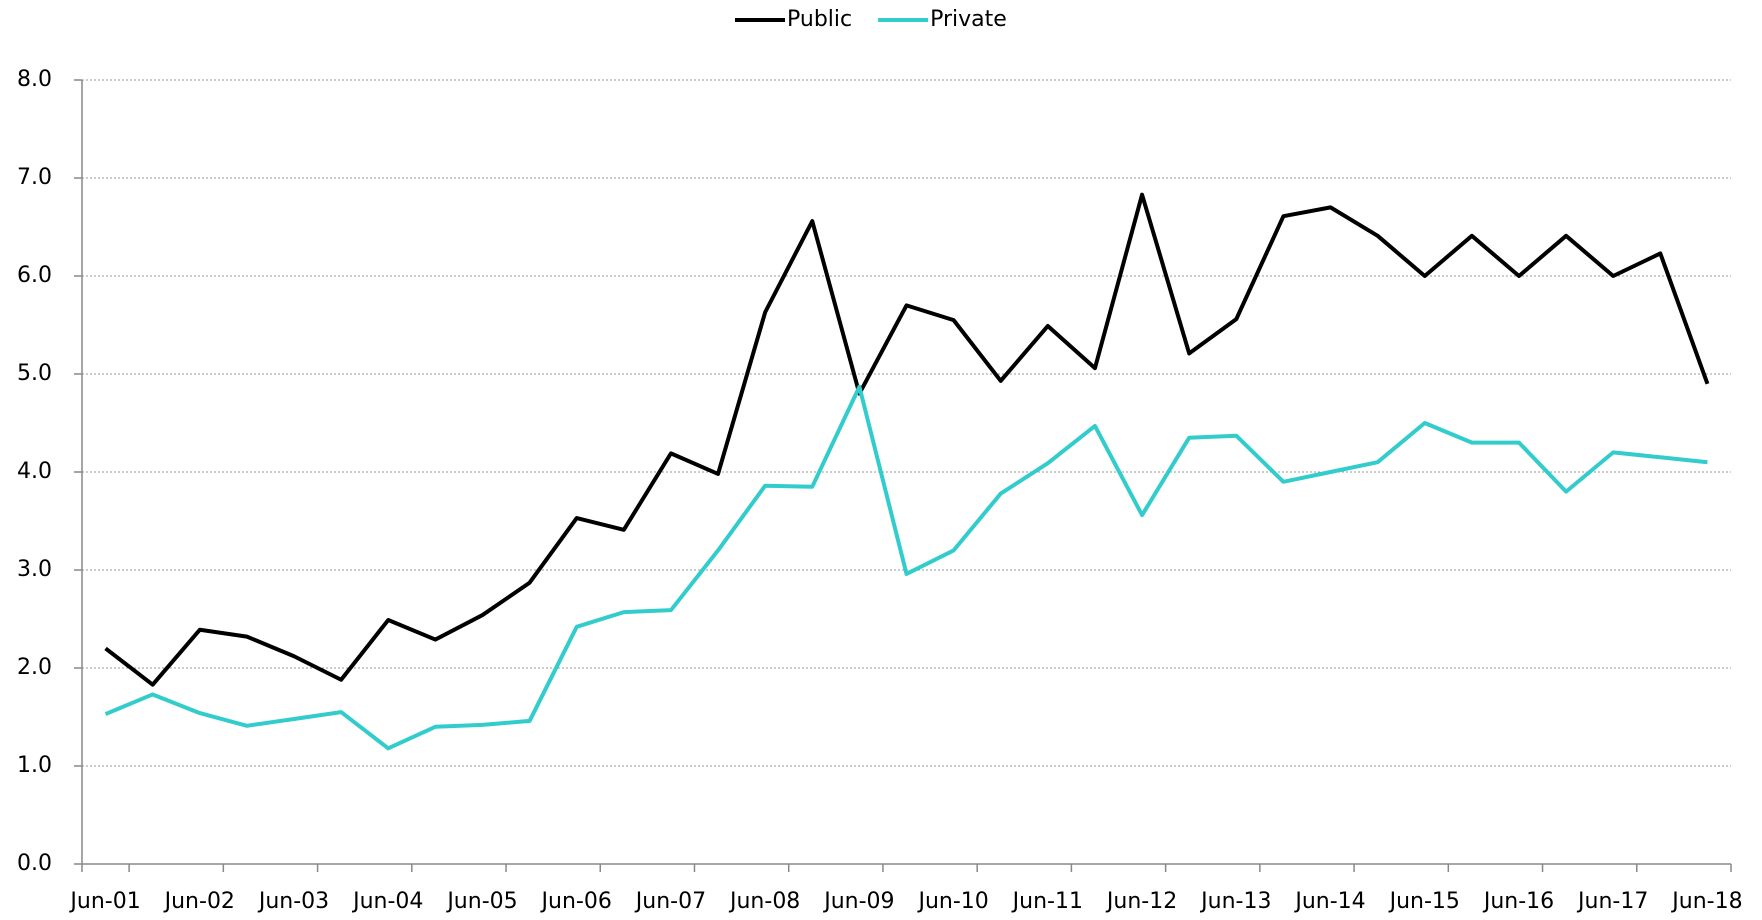 The width and height of the screenshot is (1762, 920). I want to click on y-tick-label: 5.0, so click(34, 373).